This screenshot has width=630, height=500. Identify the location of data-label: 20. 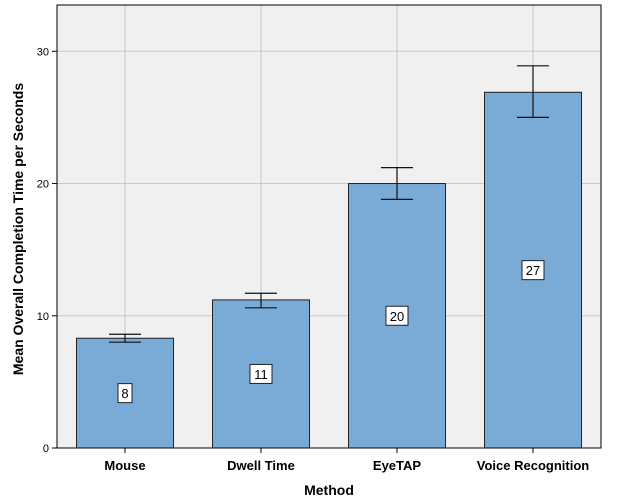
(397, 316).